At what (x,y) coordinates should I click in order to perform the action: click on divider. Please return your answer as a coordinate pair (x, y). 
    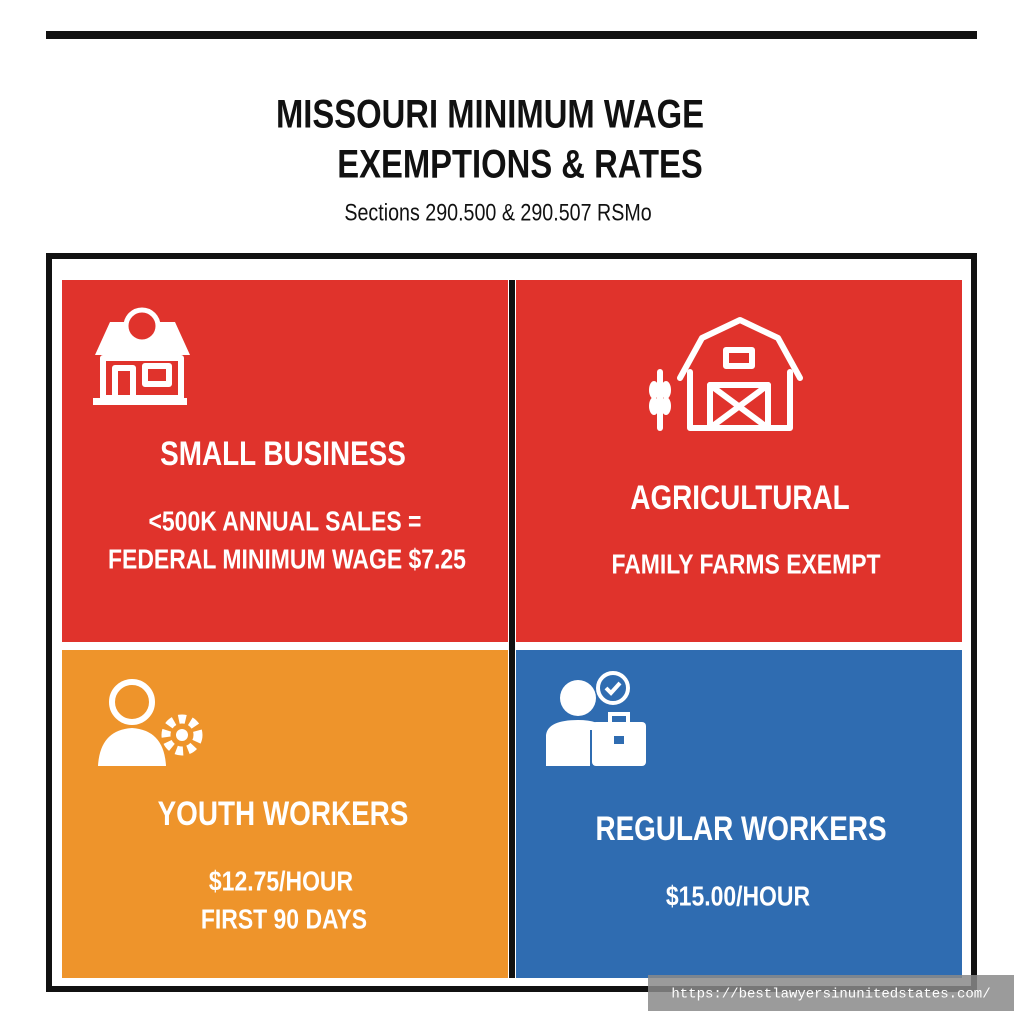
    Looking at the image, I should click on (512, 629).